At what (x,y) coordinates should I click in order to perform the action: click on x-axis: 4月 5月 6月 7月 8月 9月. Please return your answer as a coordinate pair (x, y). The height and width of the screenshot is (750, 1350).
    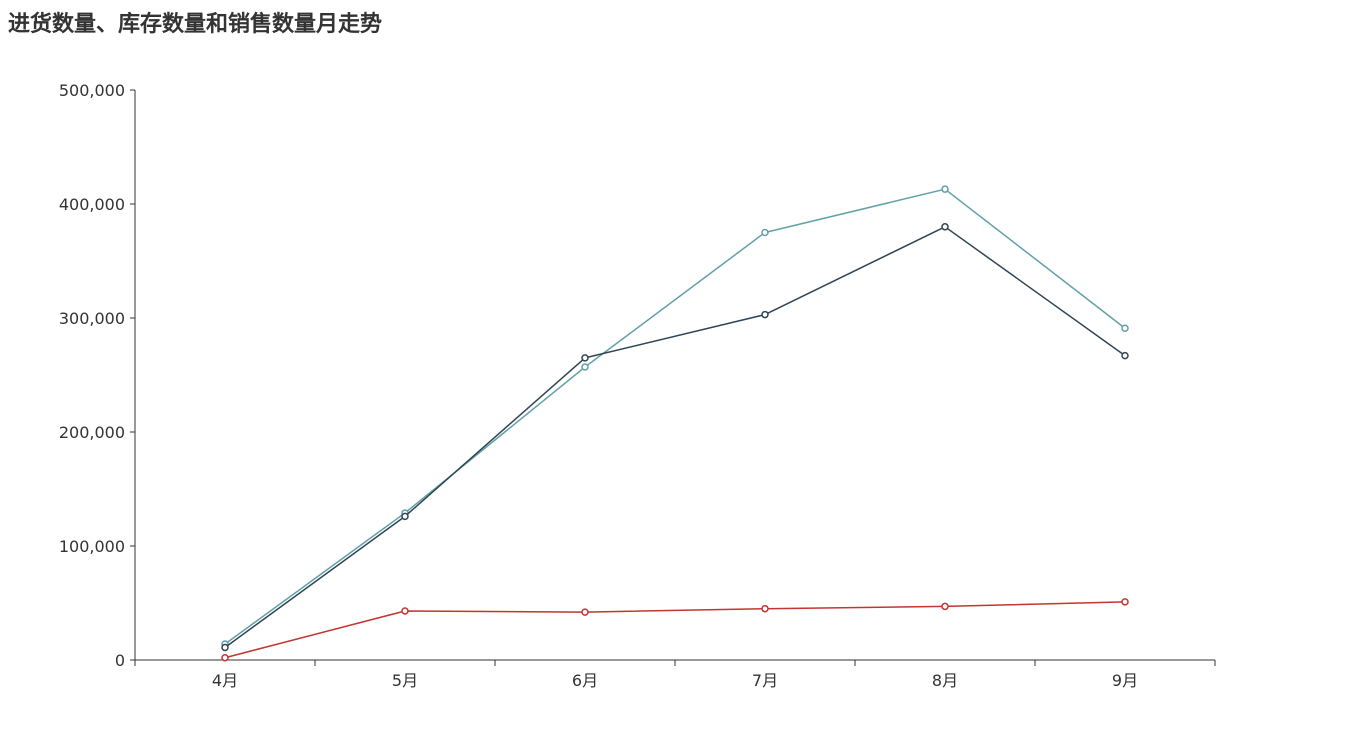
    Looking at the image, I should click on (675, 674).